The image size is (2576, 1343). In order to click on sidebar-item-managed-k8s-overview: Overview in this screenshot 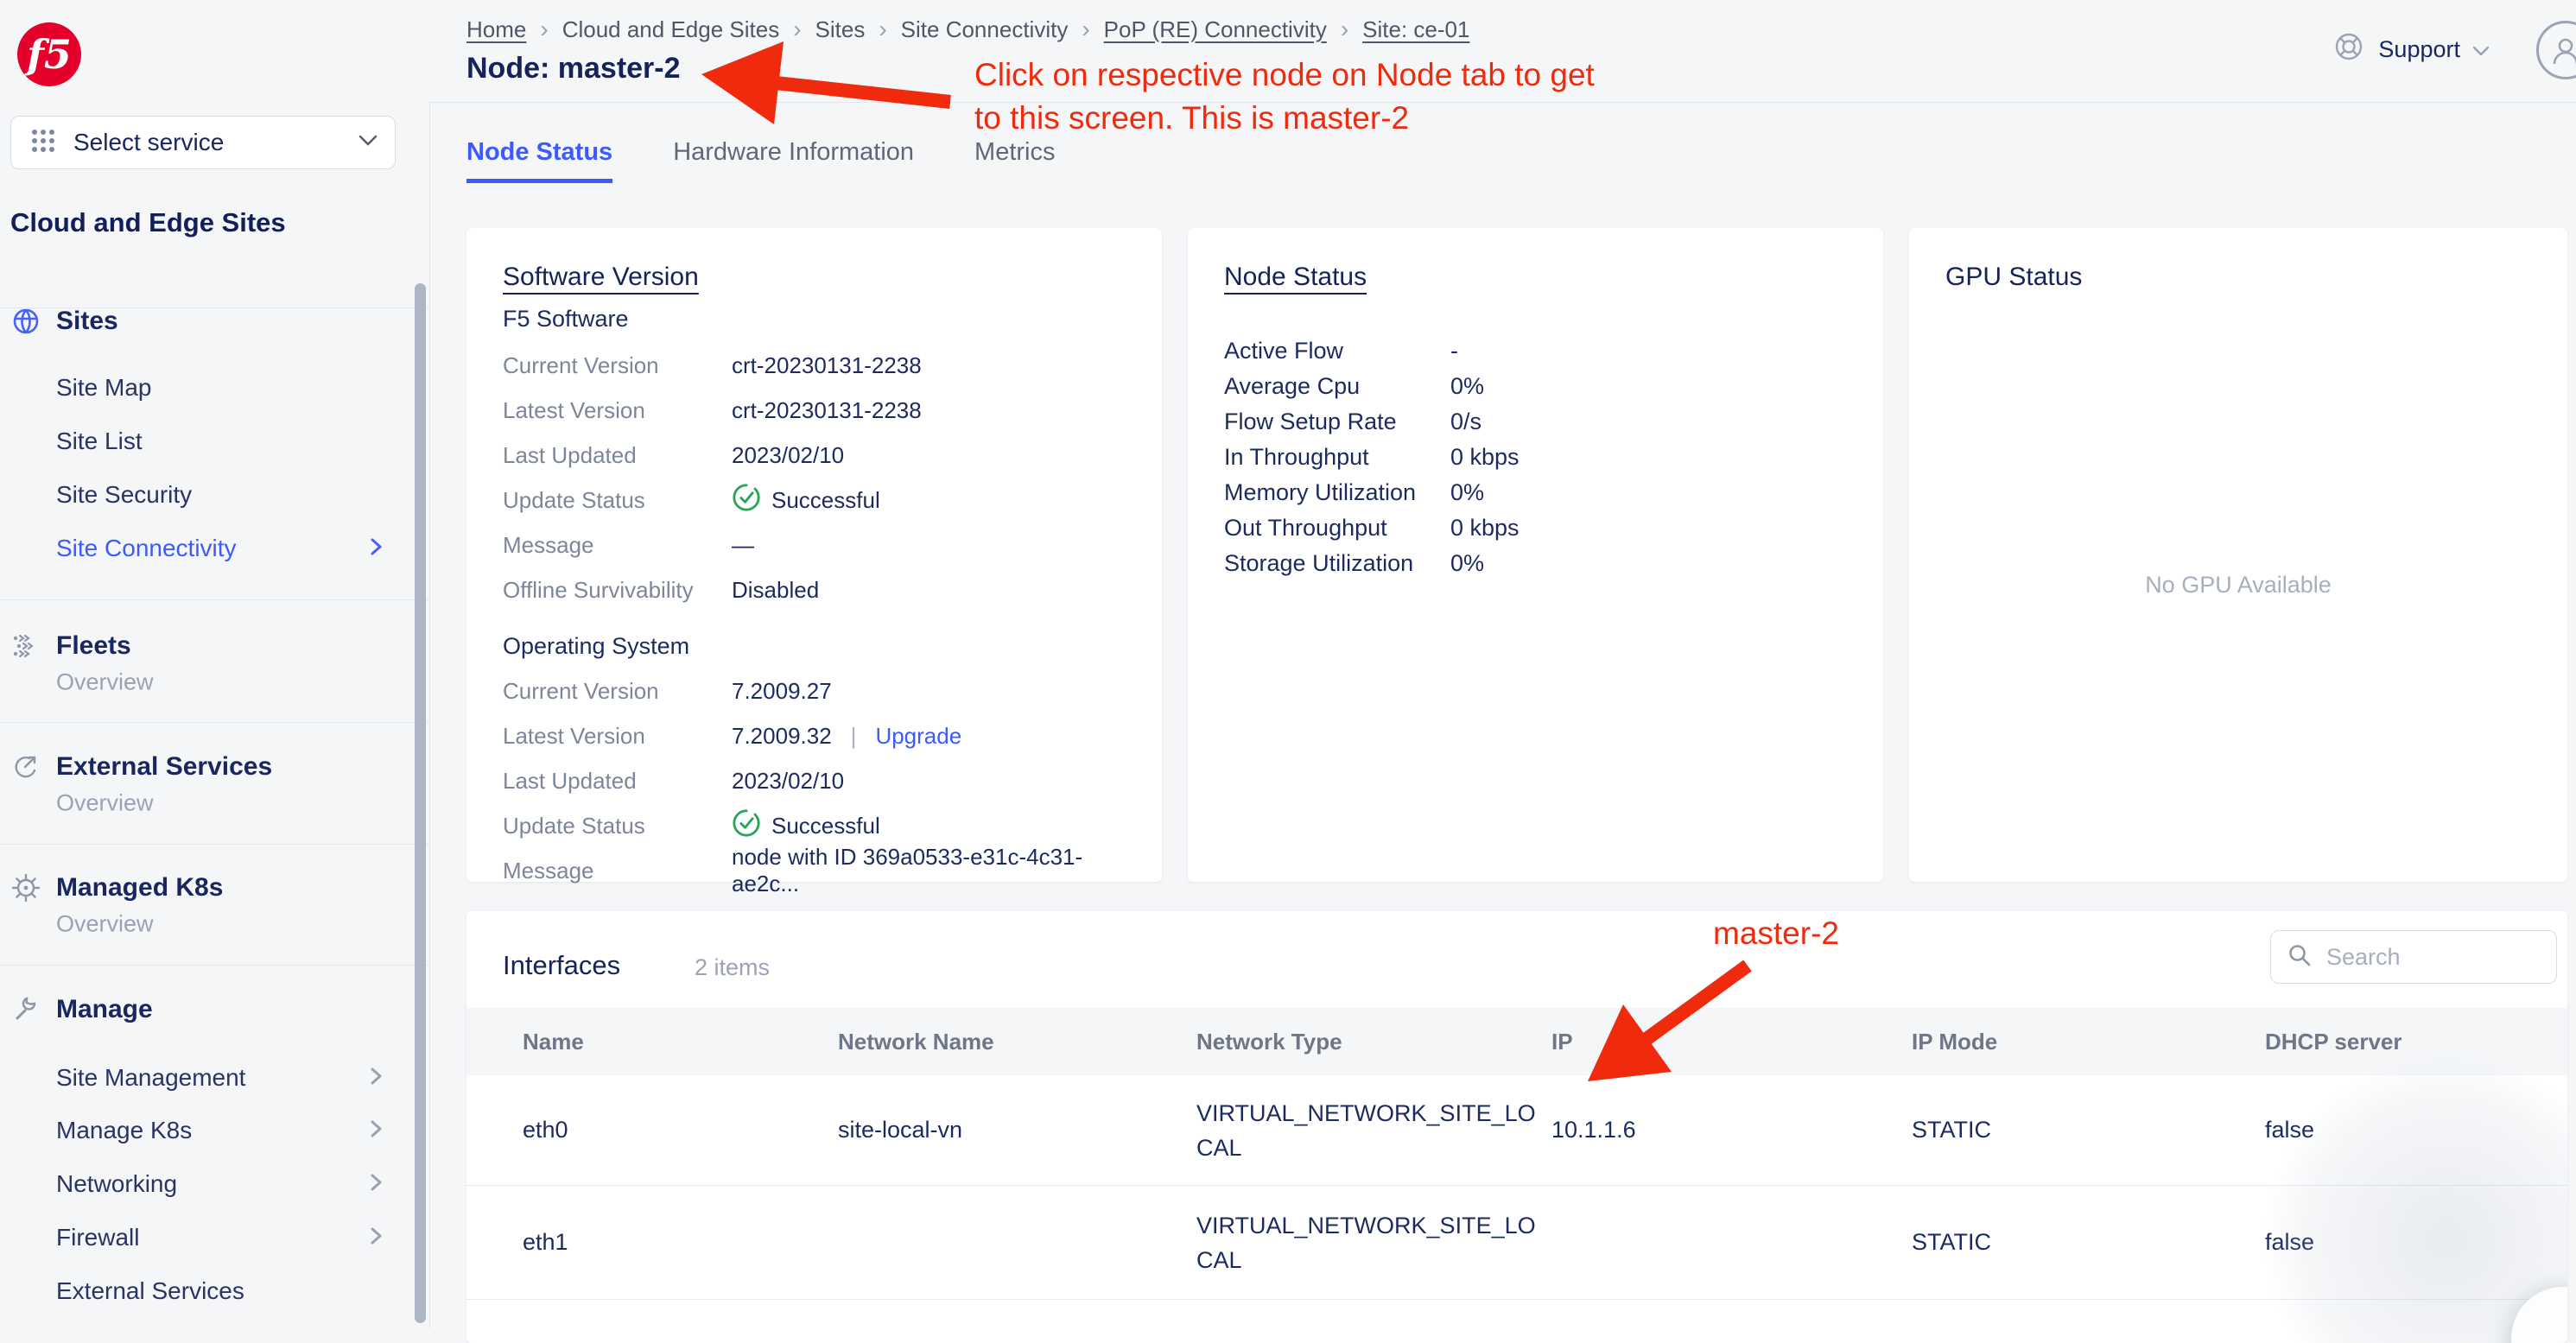, I will do `click(105, 924)`.